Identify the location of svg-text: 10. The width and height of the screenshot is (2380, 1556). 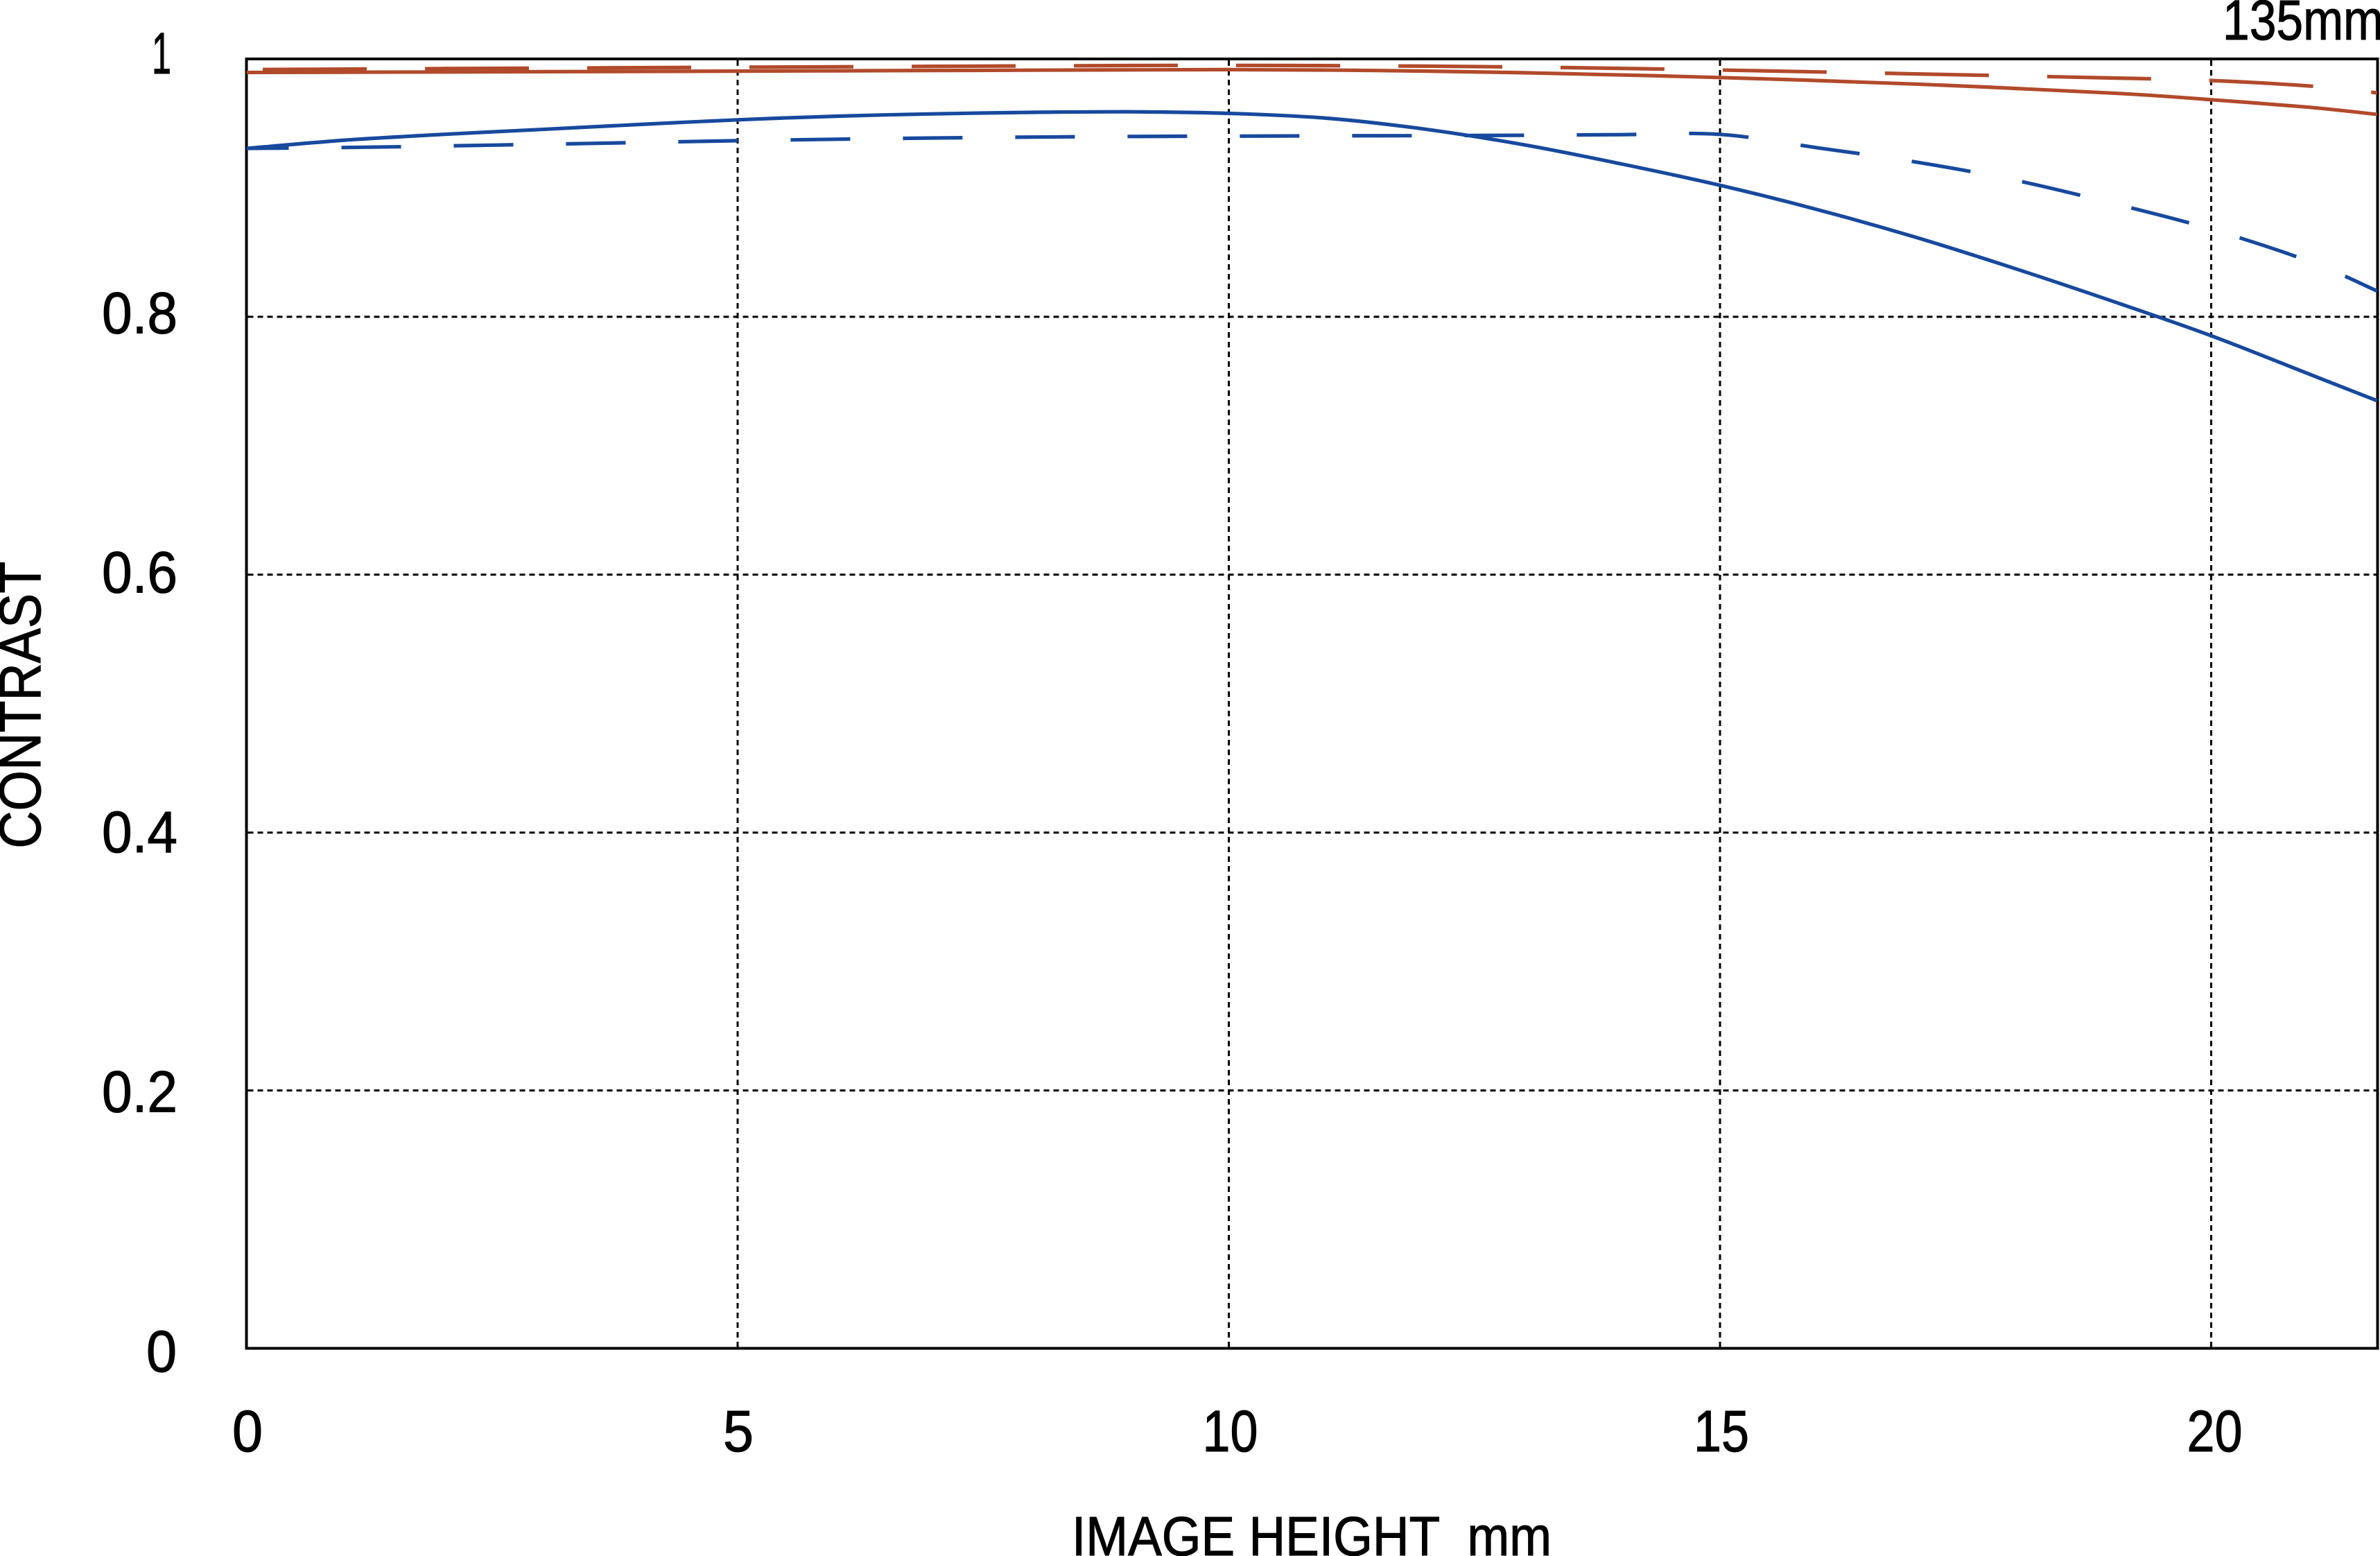
(1230, 1431).